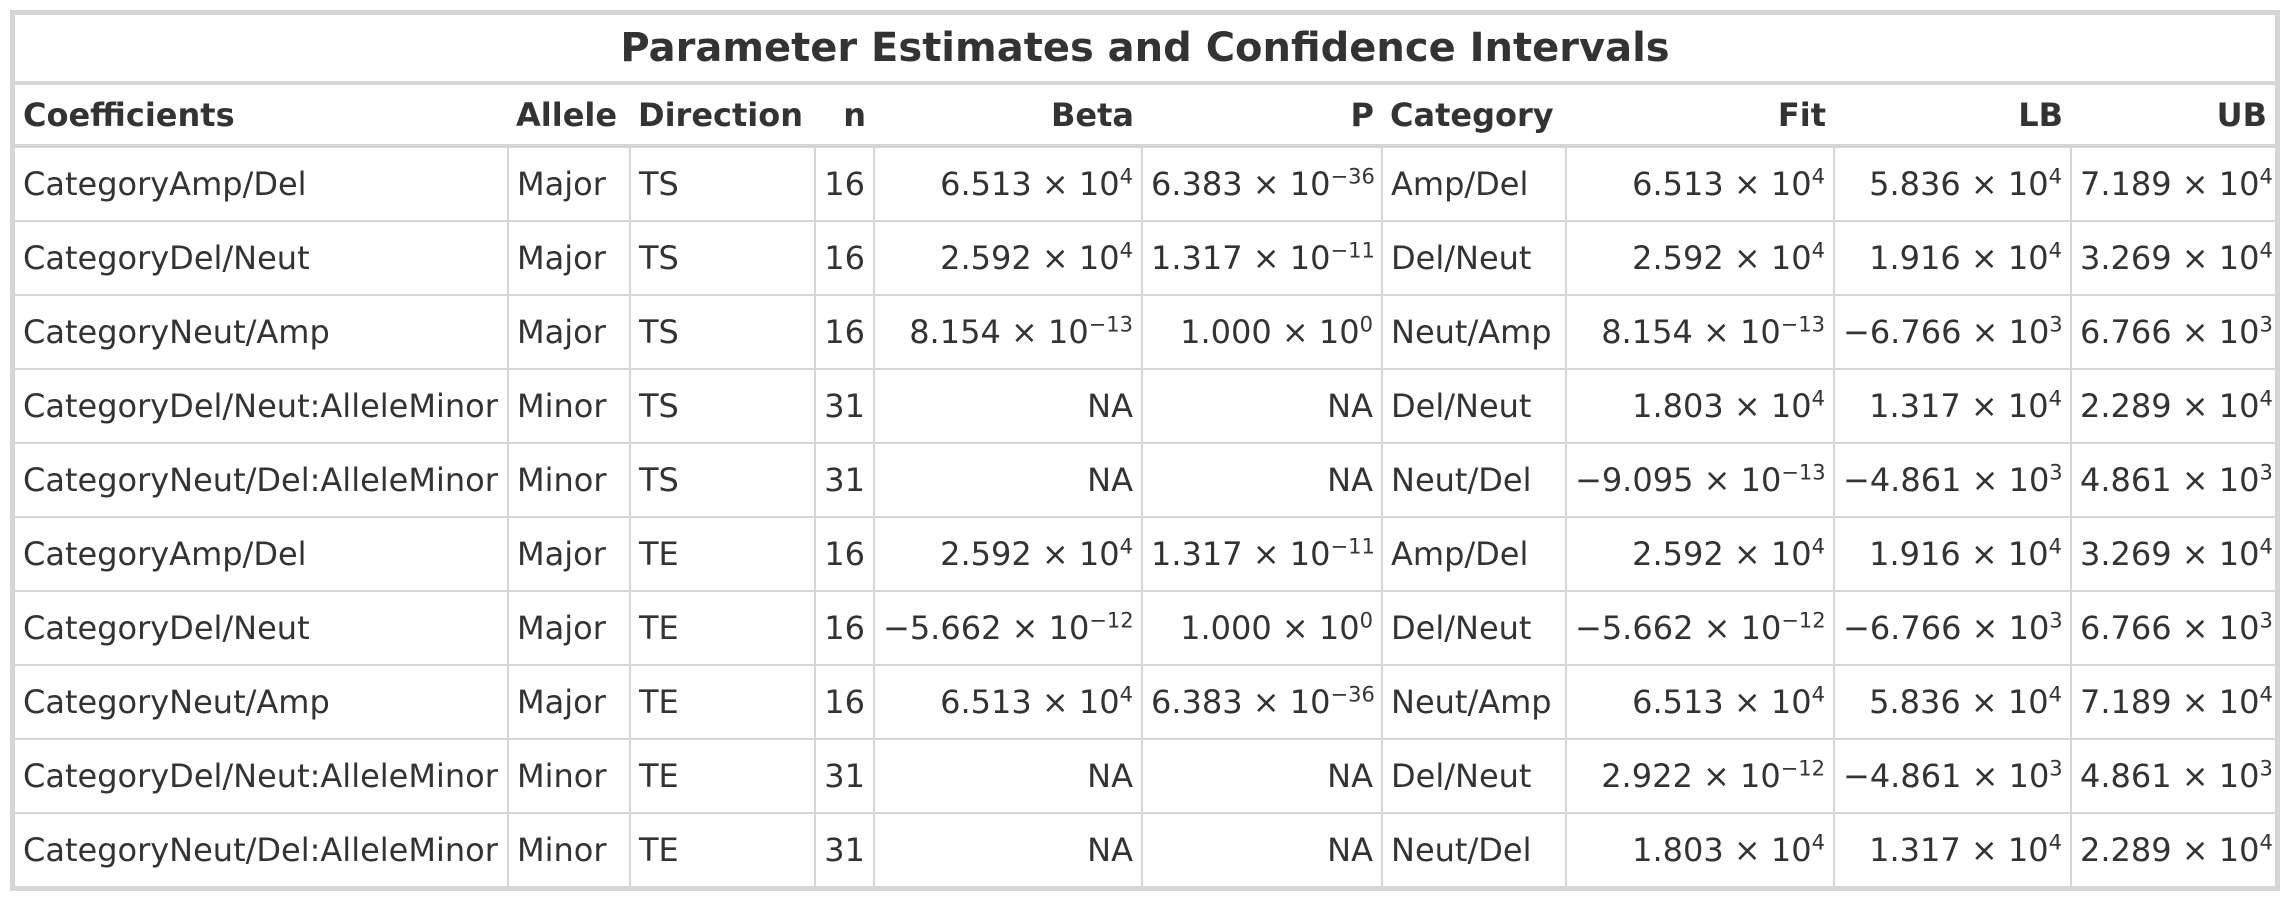 The image size is (2290, 902). What do you see at coordinates (262, 628) in the screenshot?
I see `cell-coefficients: CategoryDel/Neut` at bounding box center [262, 628].